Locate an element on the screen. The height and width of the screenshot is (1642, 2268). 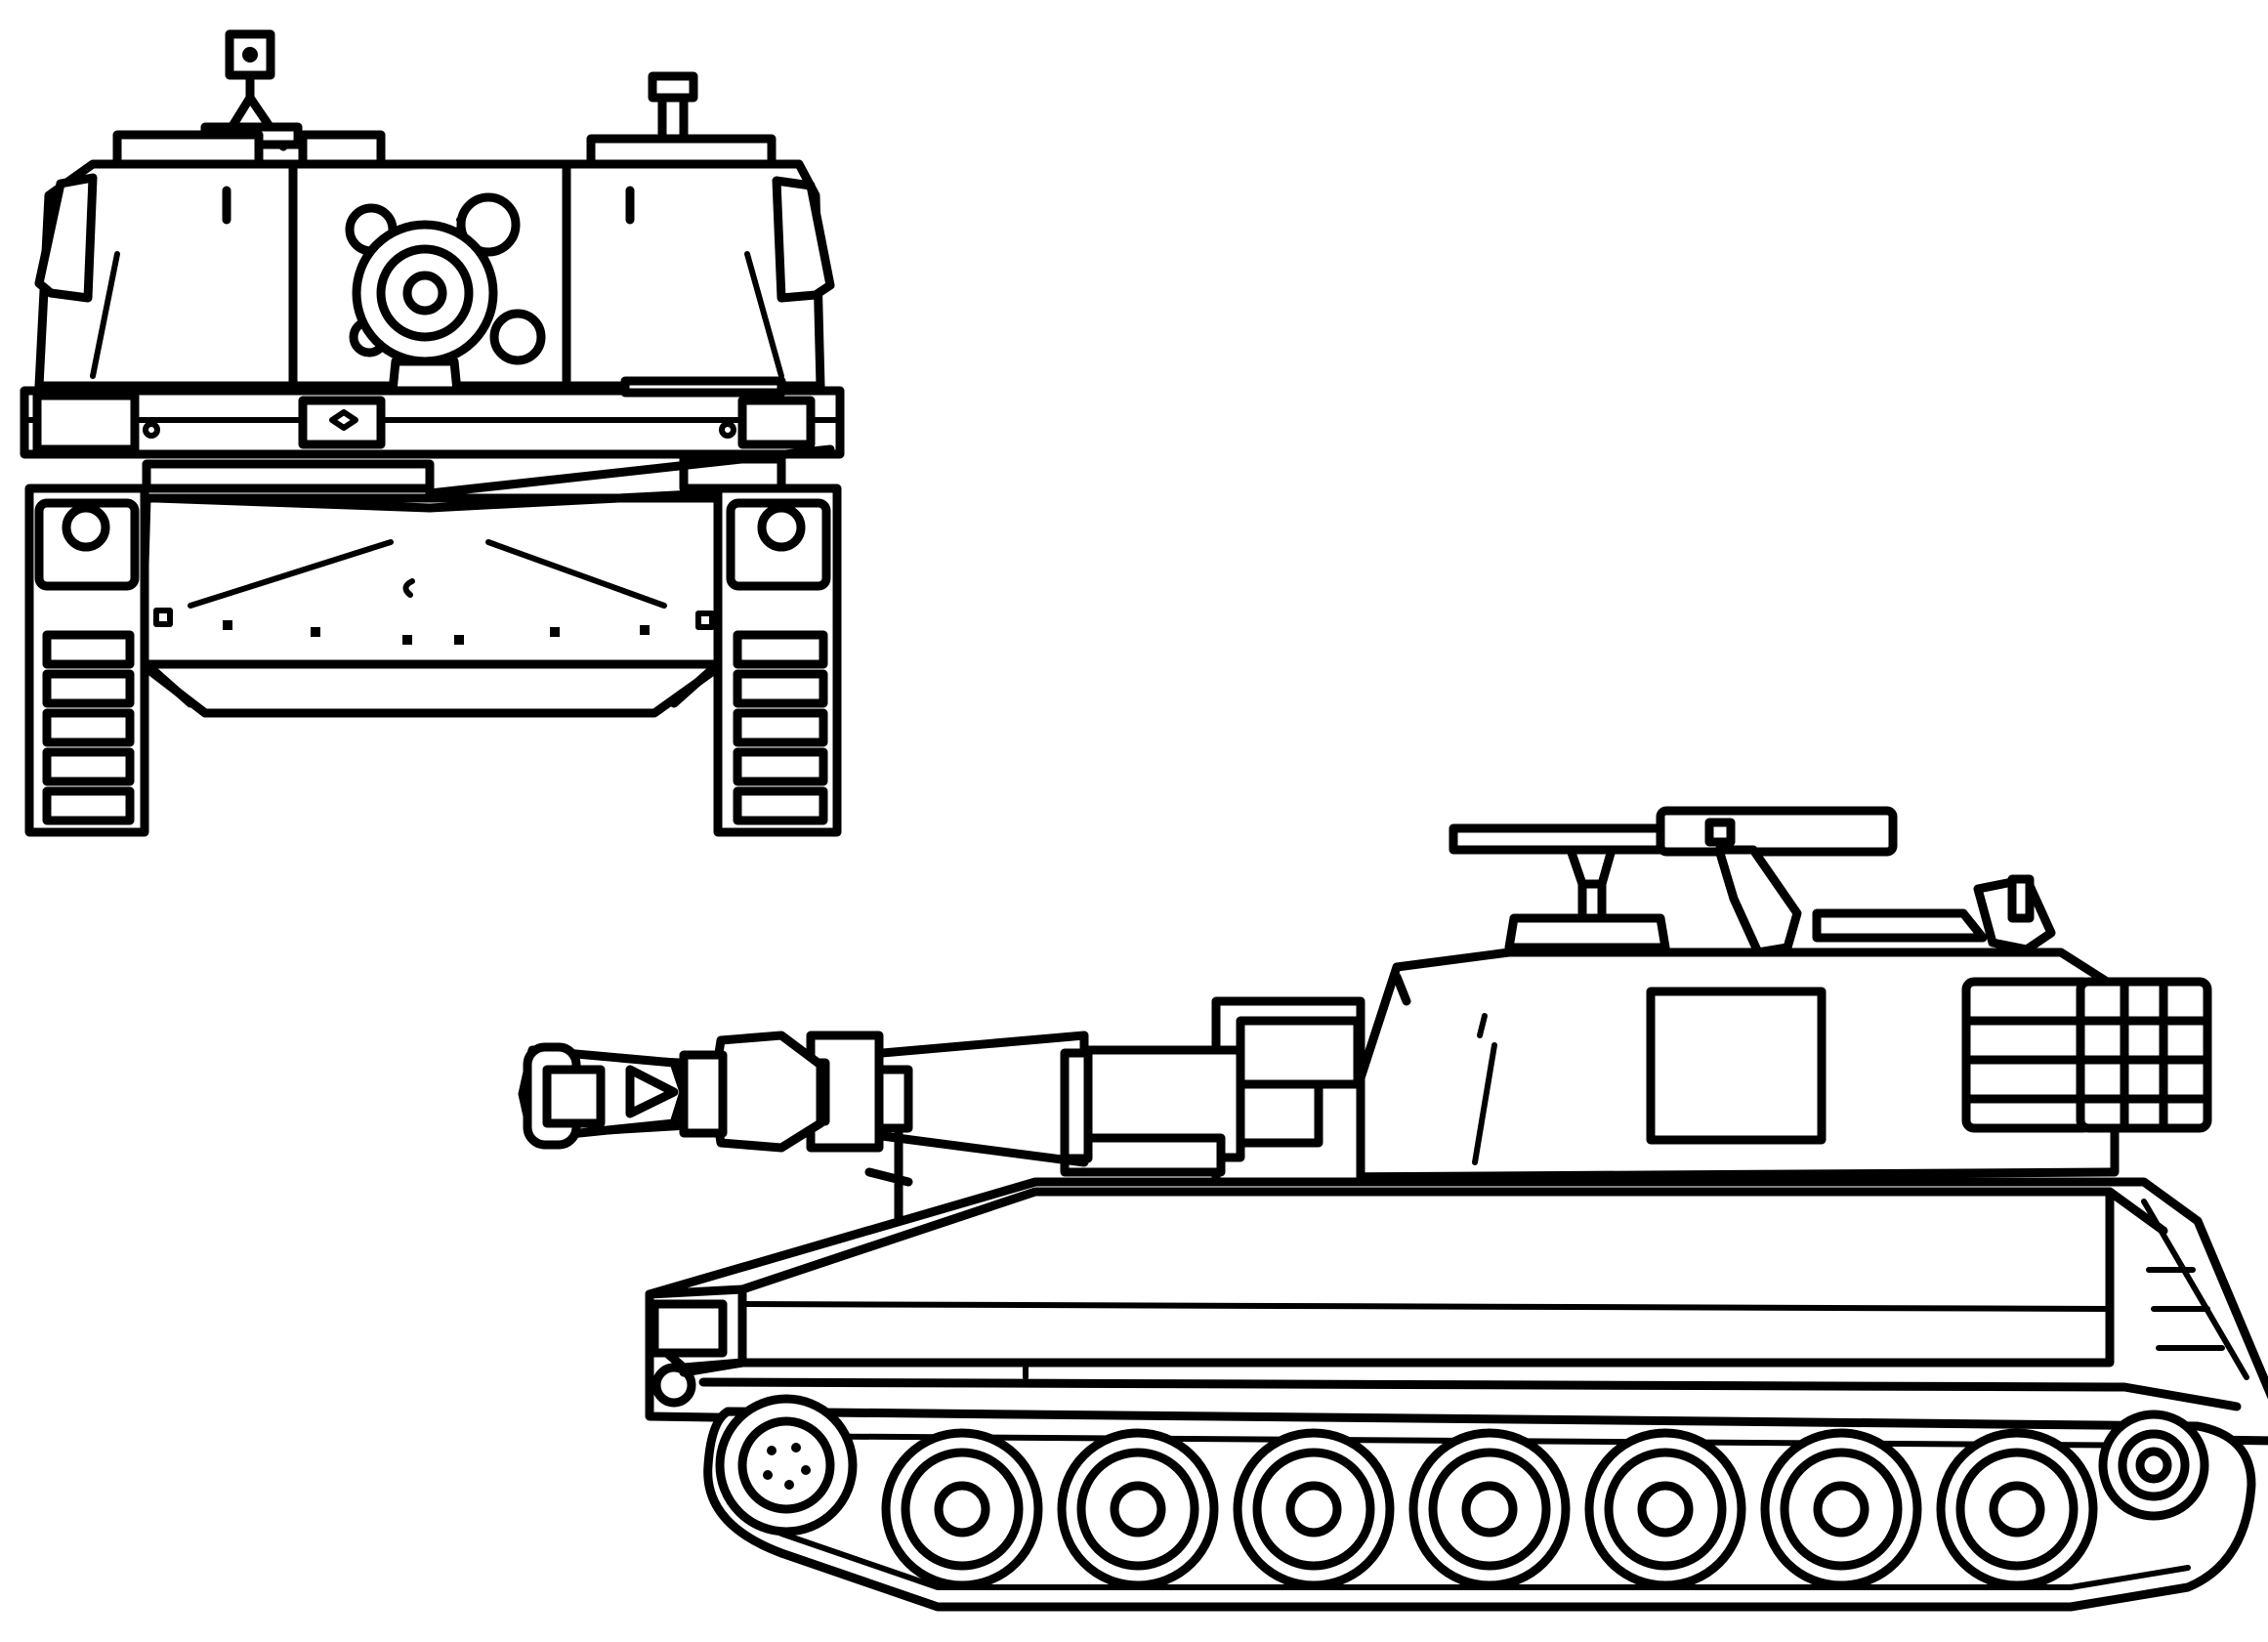
side-travel-lock is located at coordinates (888, 1182).